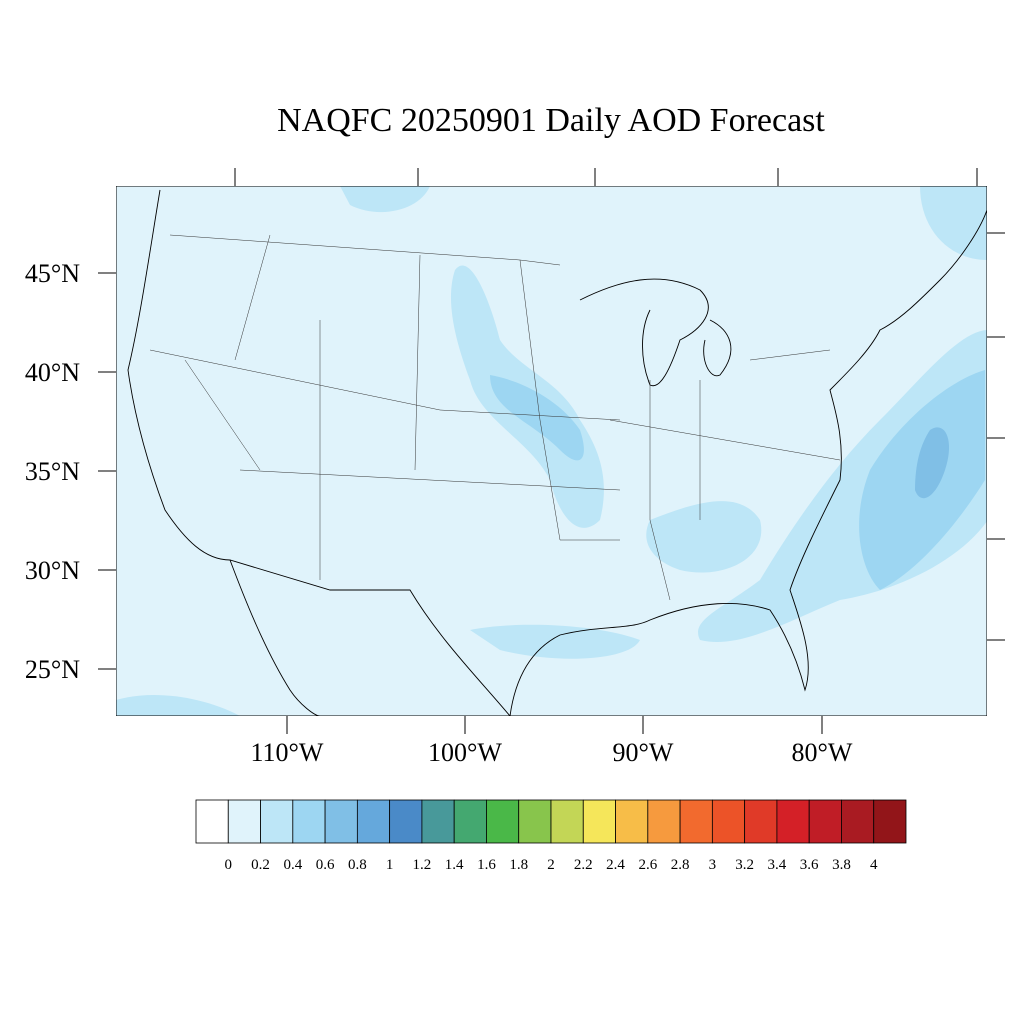 The height and width of the screenshot is (1024, 1024). I want to click on colorbar-label: 0.8, so click(357, 865).